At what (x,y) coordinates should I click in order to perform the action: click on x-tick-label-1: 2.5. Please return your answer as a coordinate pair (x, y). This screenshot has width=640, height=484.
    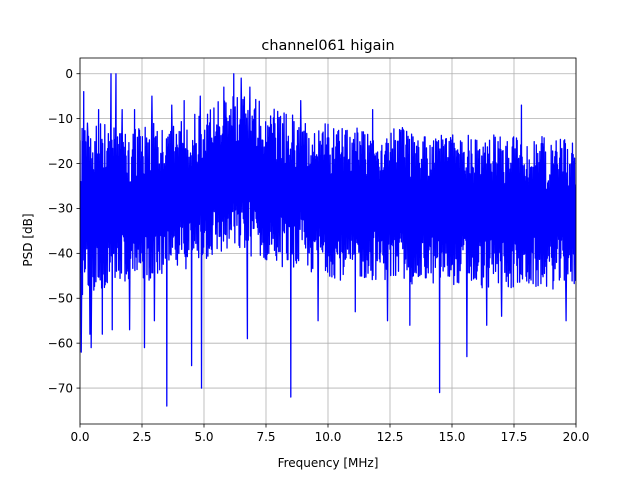
    Looking at the image, I should click on (141, 437).